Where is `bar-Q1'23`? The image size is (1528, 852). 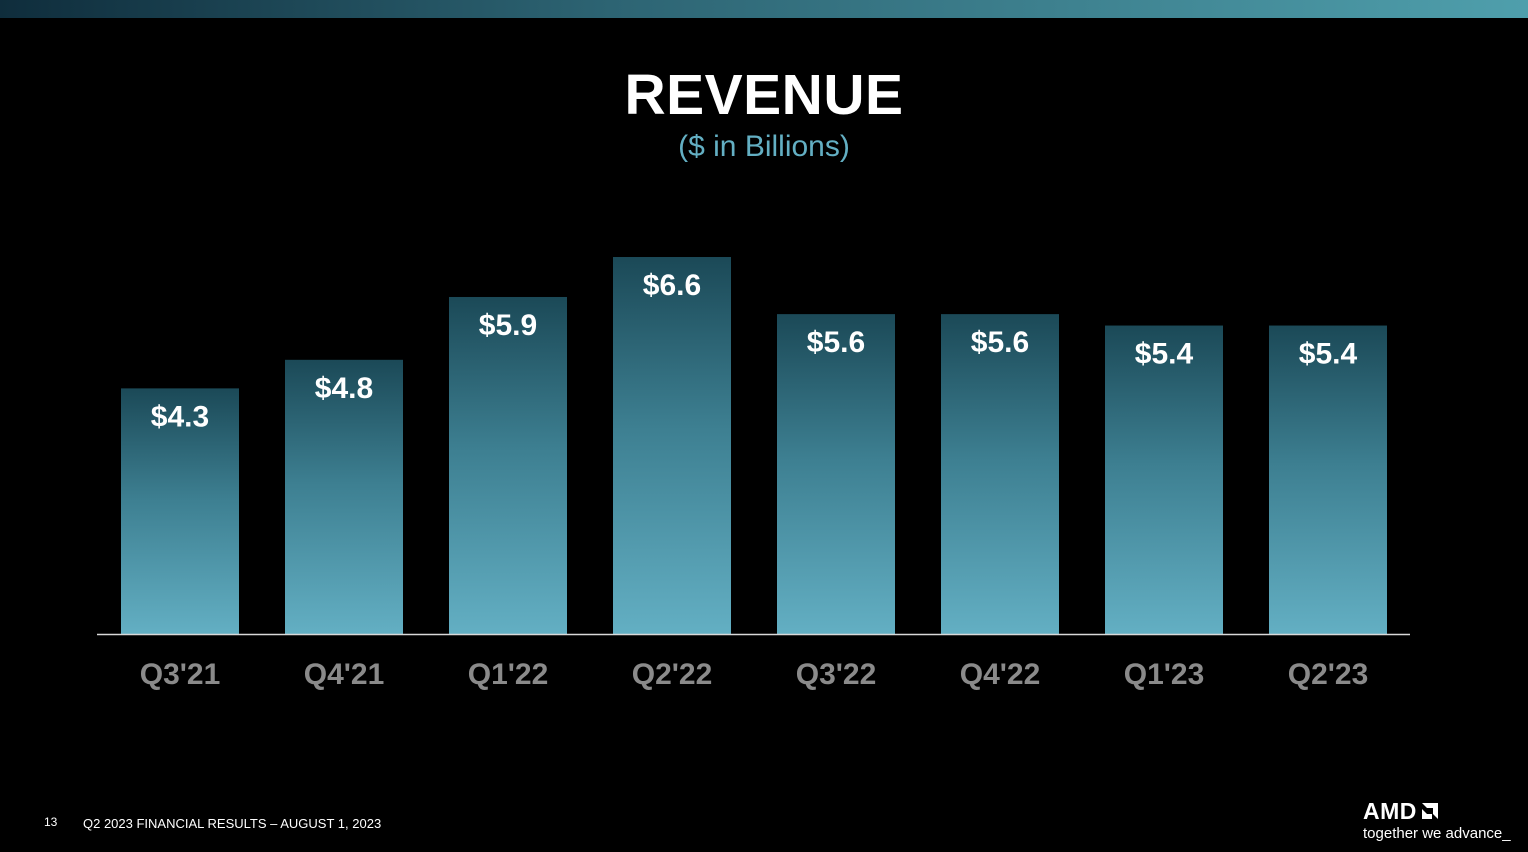 bar-Q1'23 is located at coordinates (1164, 479).